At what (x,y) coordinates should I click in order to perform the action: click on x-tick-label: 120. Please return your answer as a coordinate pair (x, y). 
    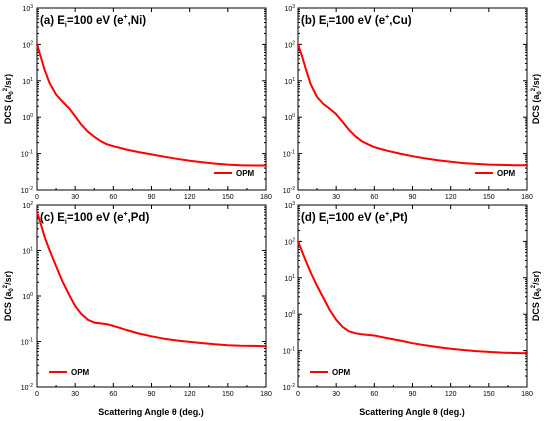
    Looking at the image, I should click on (190, 394).